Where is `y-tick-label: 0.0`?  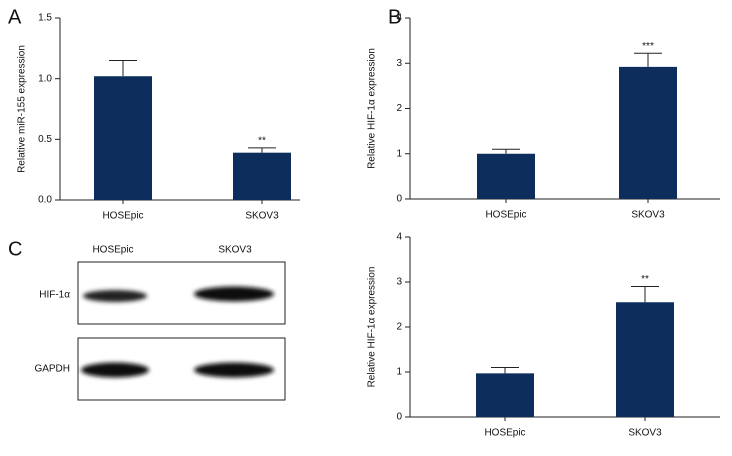 y-tick-label: 0.0 is located at coordinates (45, 200).